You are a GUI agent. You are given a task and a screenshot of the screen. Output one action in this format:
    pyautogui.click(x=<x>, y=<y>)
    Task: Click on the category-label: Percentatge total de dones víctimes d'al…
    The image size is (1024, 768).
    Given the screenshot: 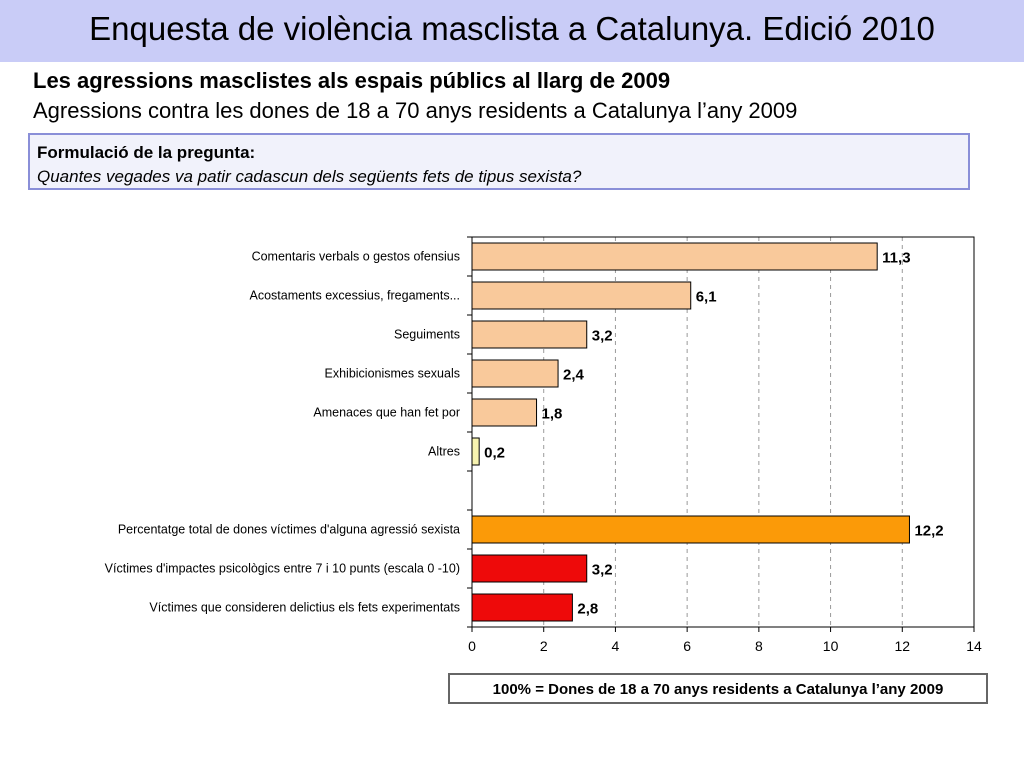 What is the action you would take?
    pyautogui.click(x=289, y=530)
    